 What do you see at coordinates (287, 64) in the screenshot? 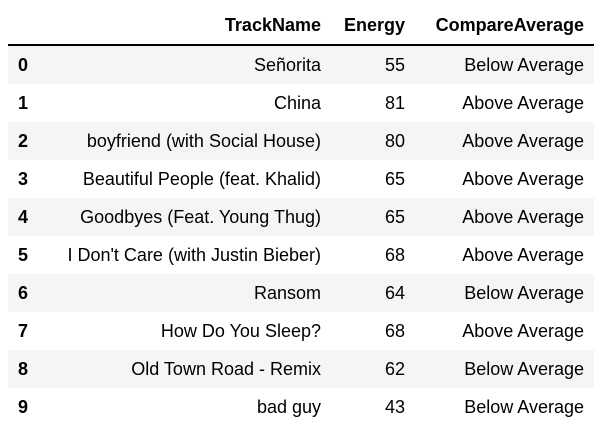
I see `cell-trackname: Señorita` at bounding box center [287, 64].